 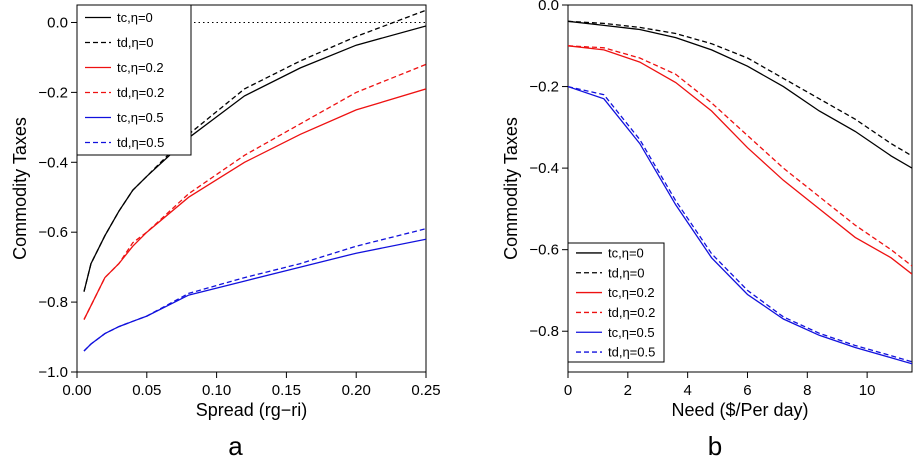 What do you see at coordinates (356, 390) in the screenshot?
I see `x-tick-label: 0.20` at bounding box center [356, 390].